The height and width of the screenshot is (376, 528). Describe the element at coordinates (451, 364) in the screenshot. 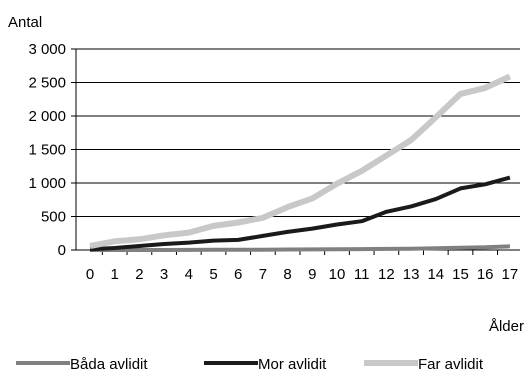

I see `legend-label: Far avlidit` at that location.